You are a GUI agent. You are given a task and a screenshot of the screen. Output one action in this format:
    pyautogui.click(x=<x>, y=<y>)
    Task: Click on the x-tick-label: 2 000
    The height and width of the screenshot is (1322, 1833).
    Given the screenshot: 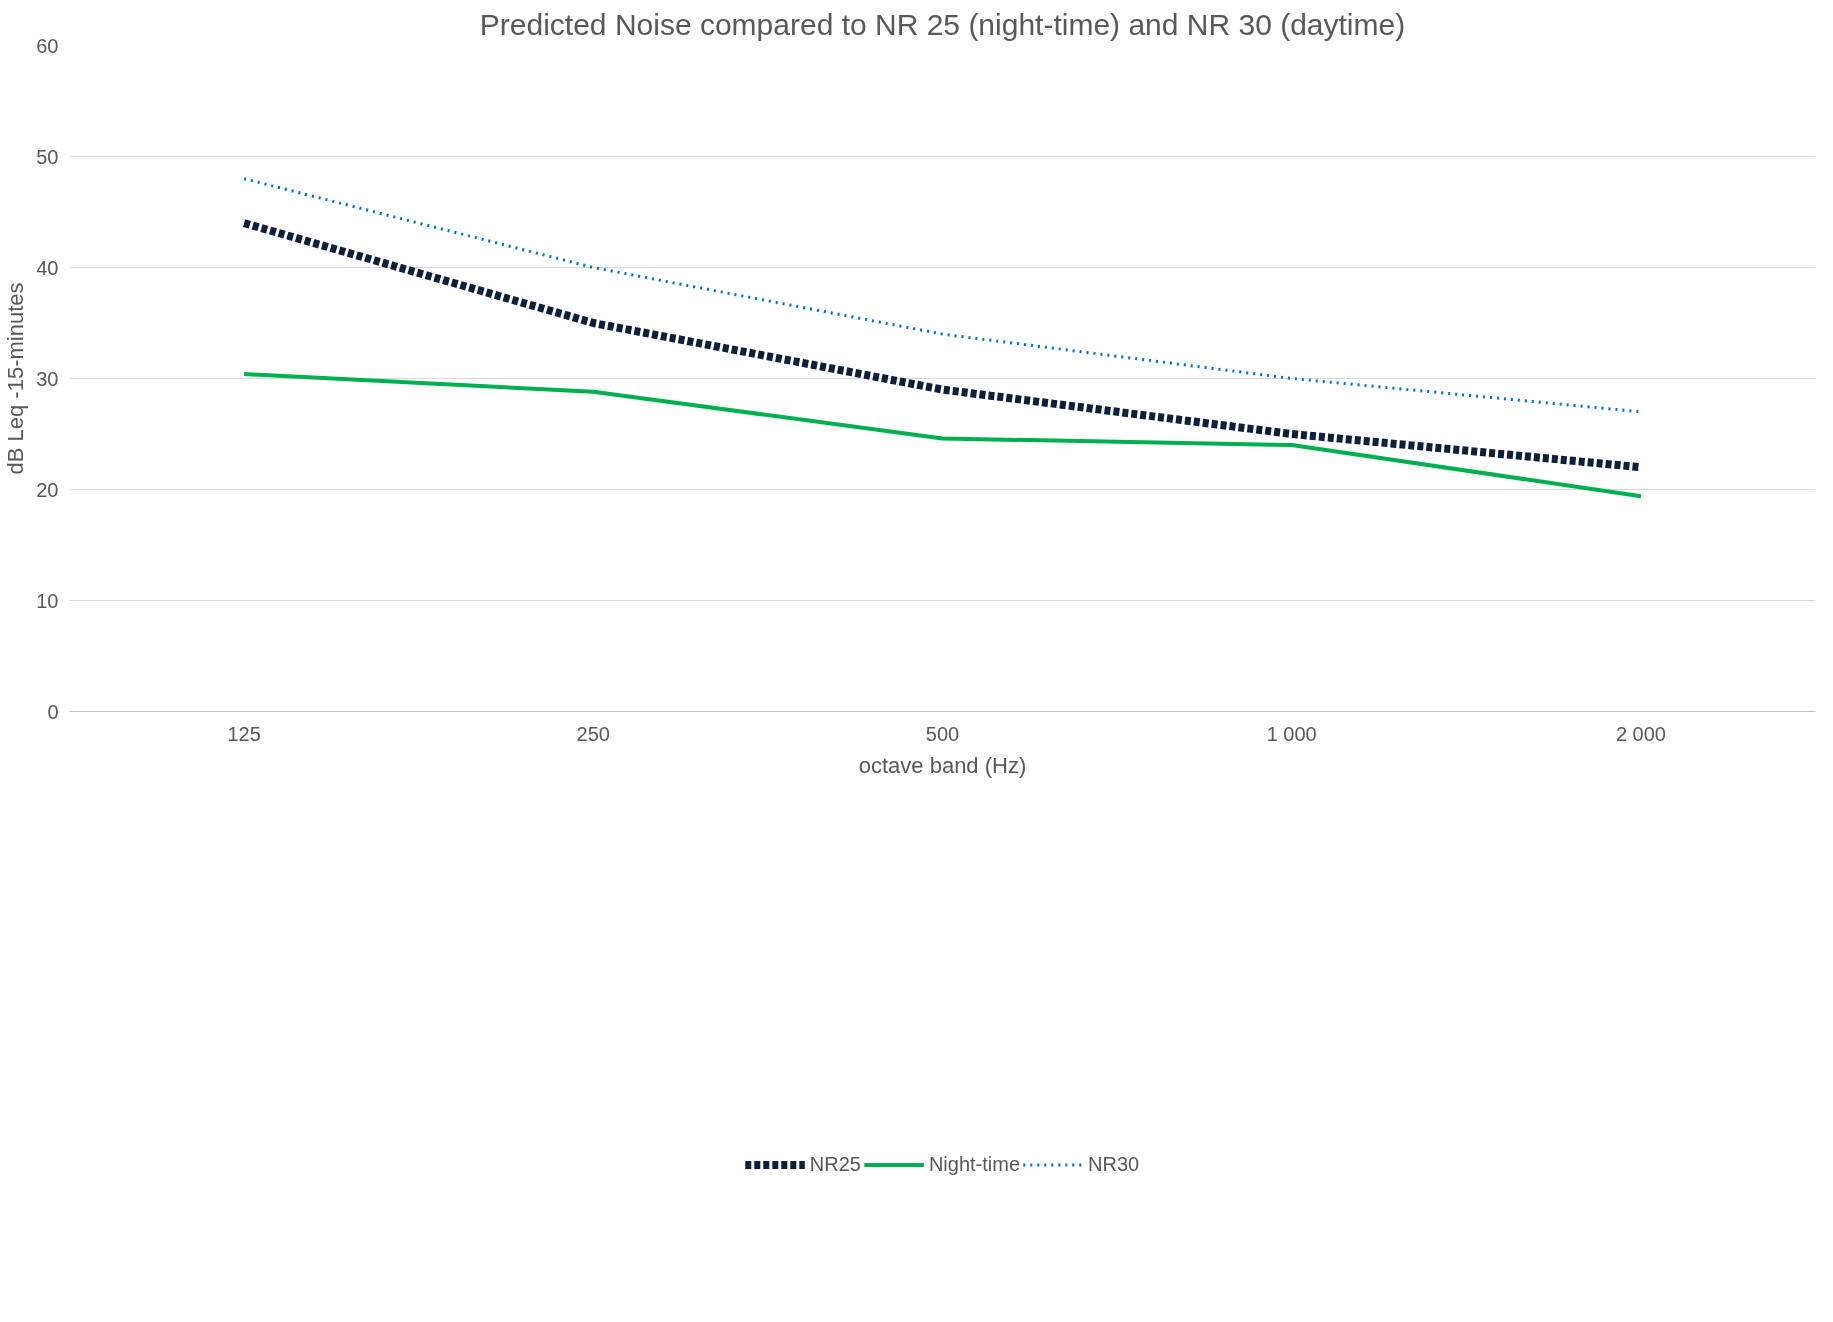 What is the action you would take?
    pyautogui.click(x=1640, y=733)
    